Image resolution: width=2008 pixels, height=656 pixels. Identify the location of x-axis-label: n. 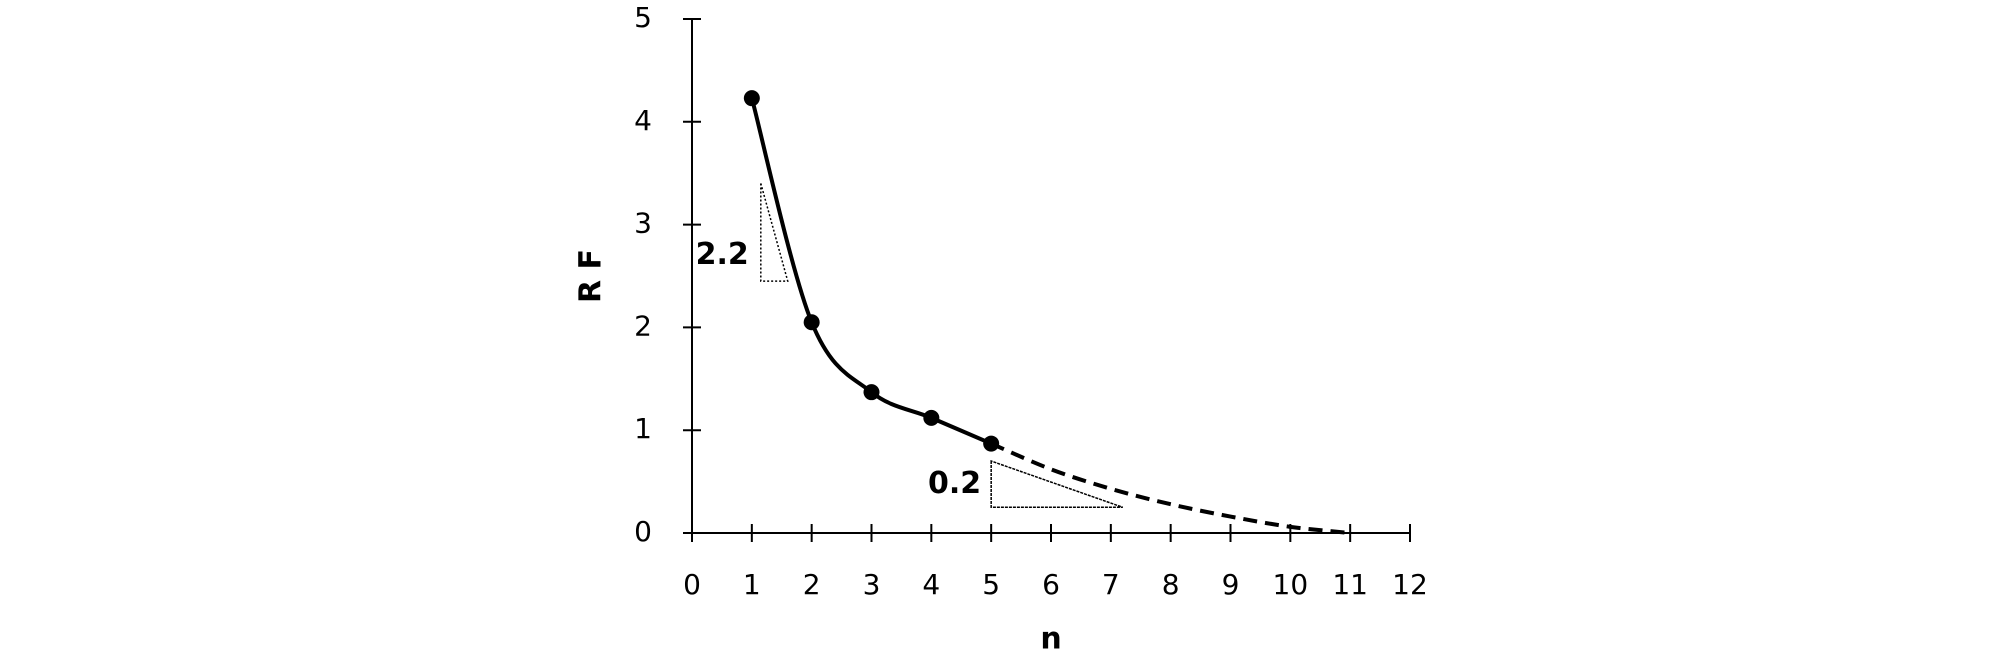
(1050, 639).